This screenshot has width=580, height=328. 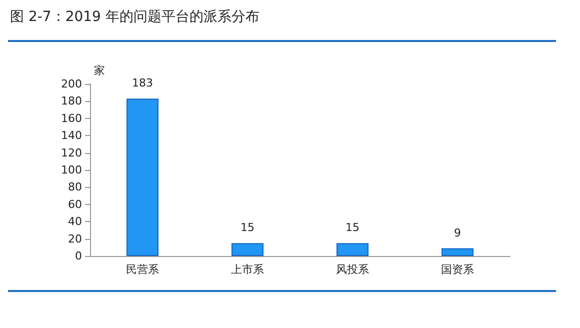 I want to click on y-axis-title: 家, so click(x=99, y=70).